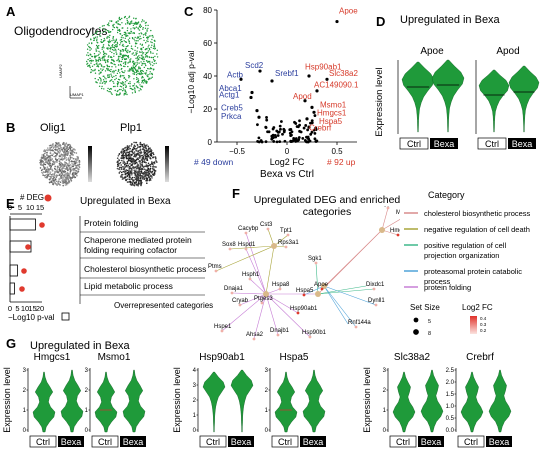 The height and width of the screenshot is (452, 550). Describe the element at coordinates (395, 231) in the screenshot. I see `gene-node-label: Hmgcs1` at that location.